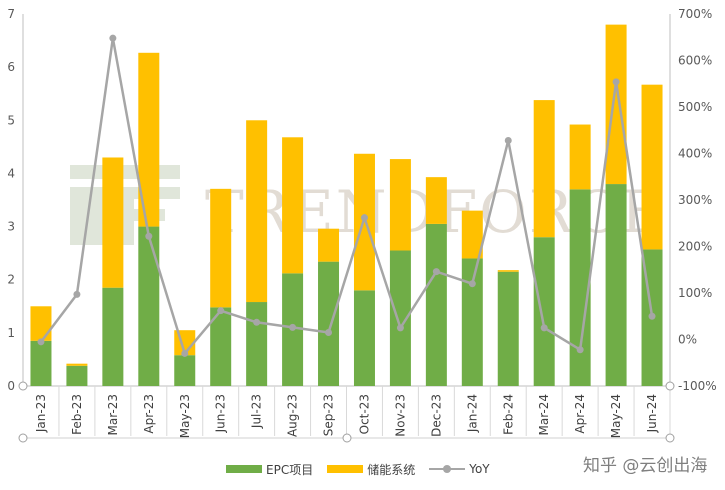  What do you see at coordinates (11, 227) in the screenshot?
I see `y-left-tick-label: 3` at bounding box center [11, 227].